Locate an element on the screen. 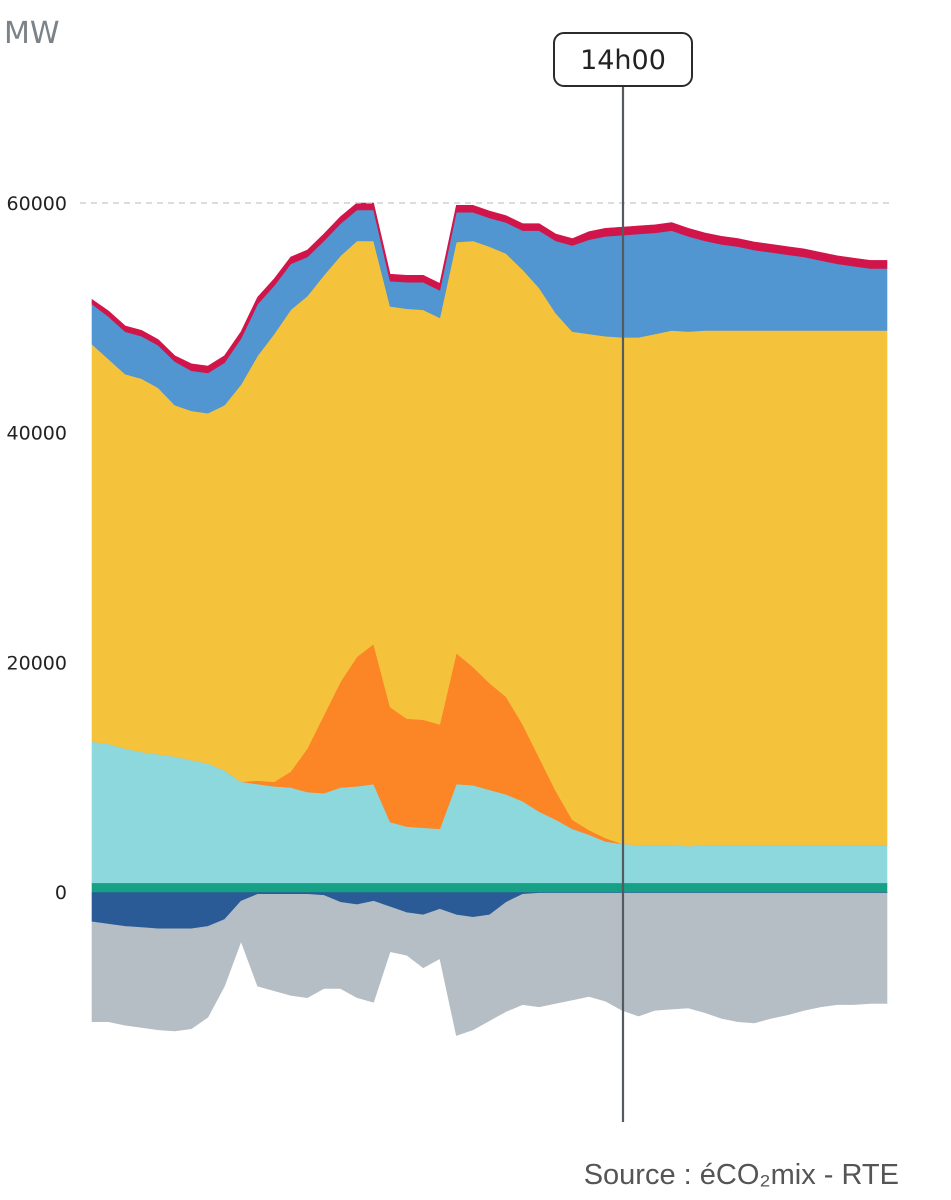  cursor-label-box is located at coordinates (623, 59).